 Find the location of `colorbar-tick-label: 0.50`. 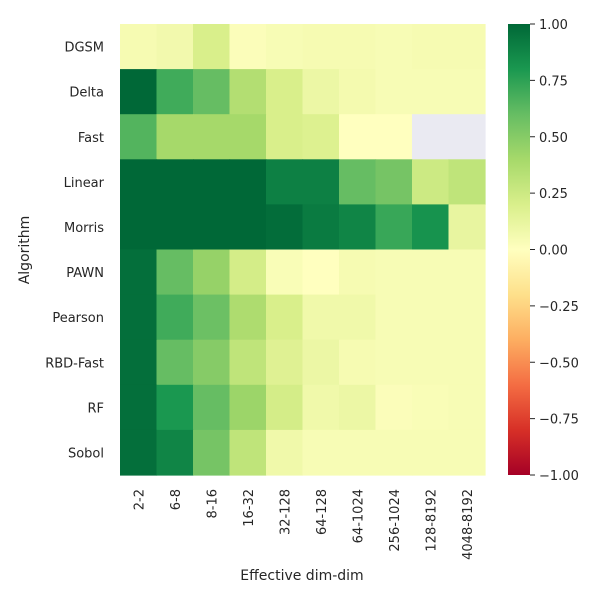

colorbar-tick-label: 0.50 is located at coordinates (553, 138).